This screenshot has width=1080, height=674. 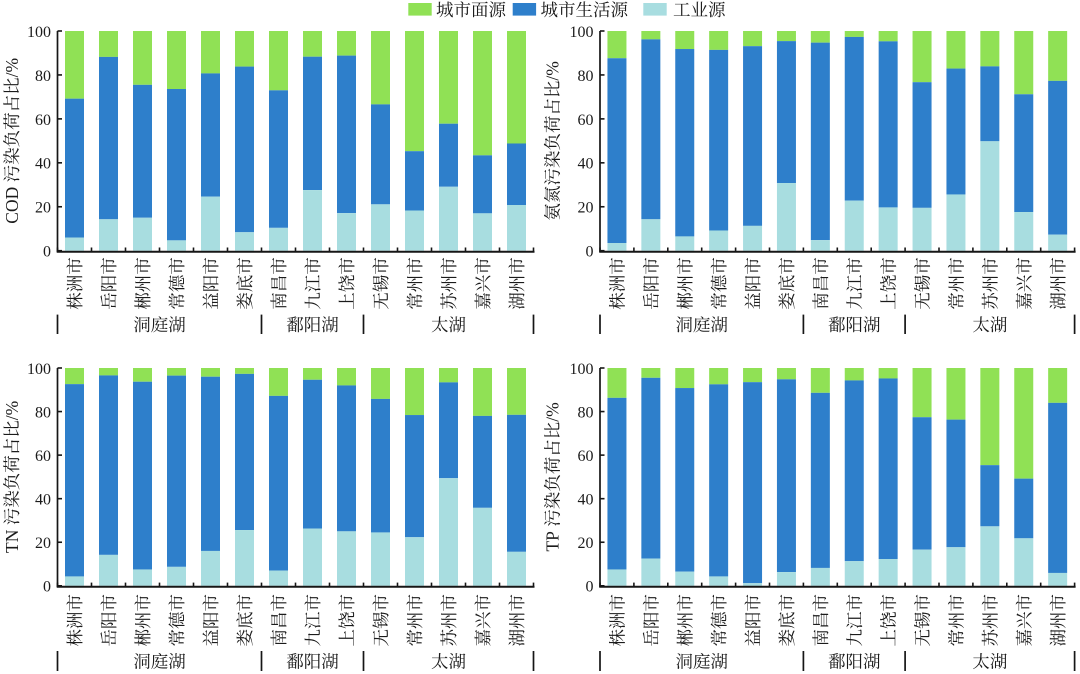 What do you see at coordinates (12, 541) in the screenshot?
I see `svg-text: TN` at bounding box center [12, 541].